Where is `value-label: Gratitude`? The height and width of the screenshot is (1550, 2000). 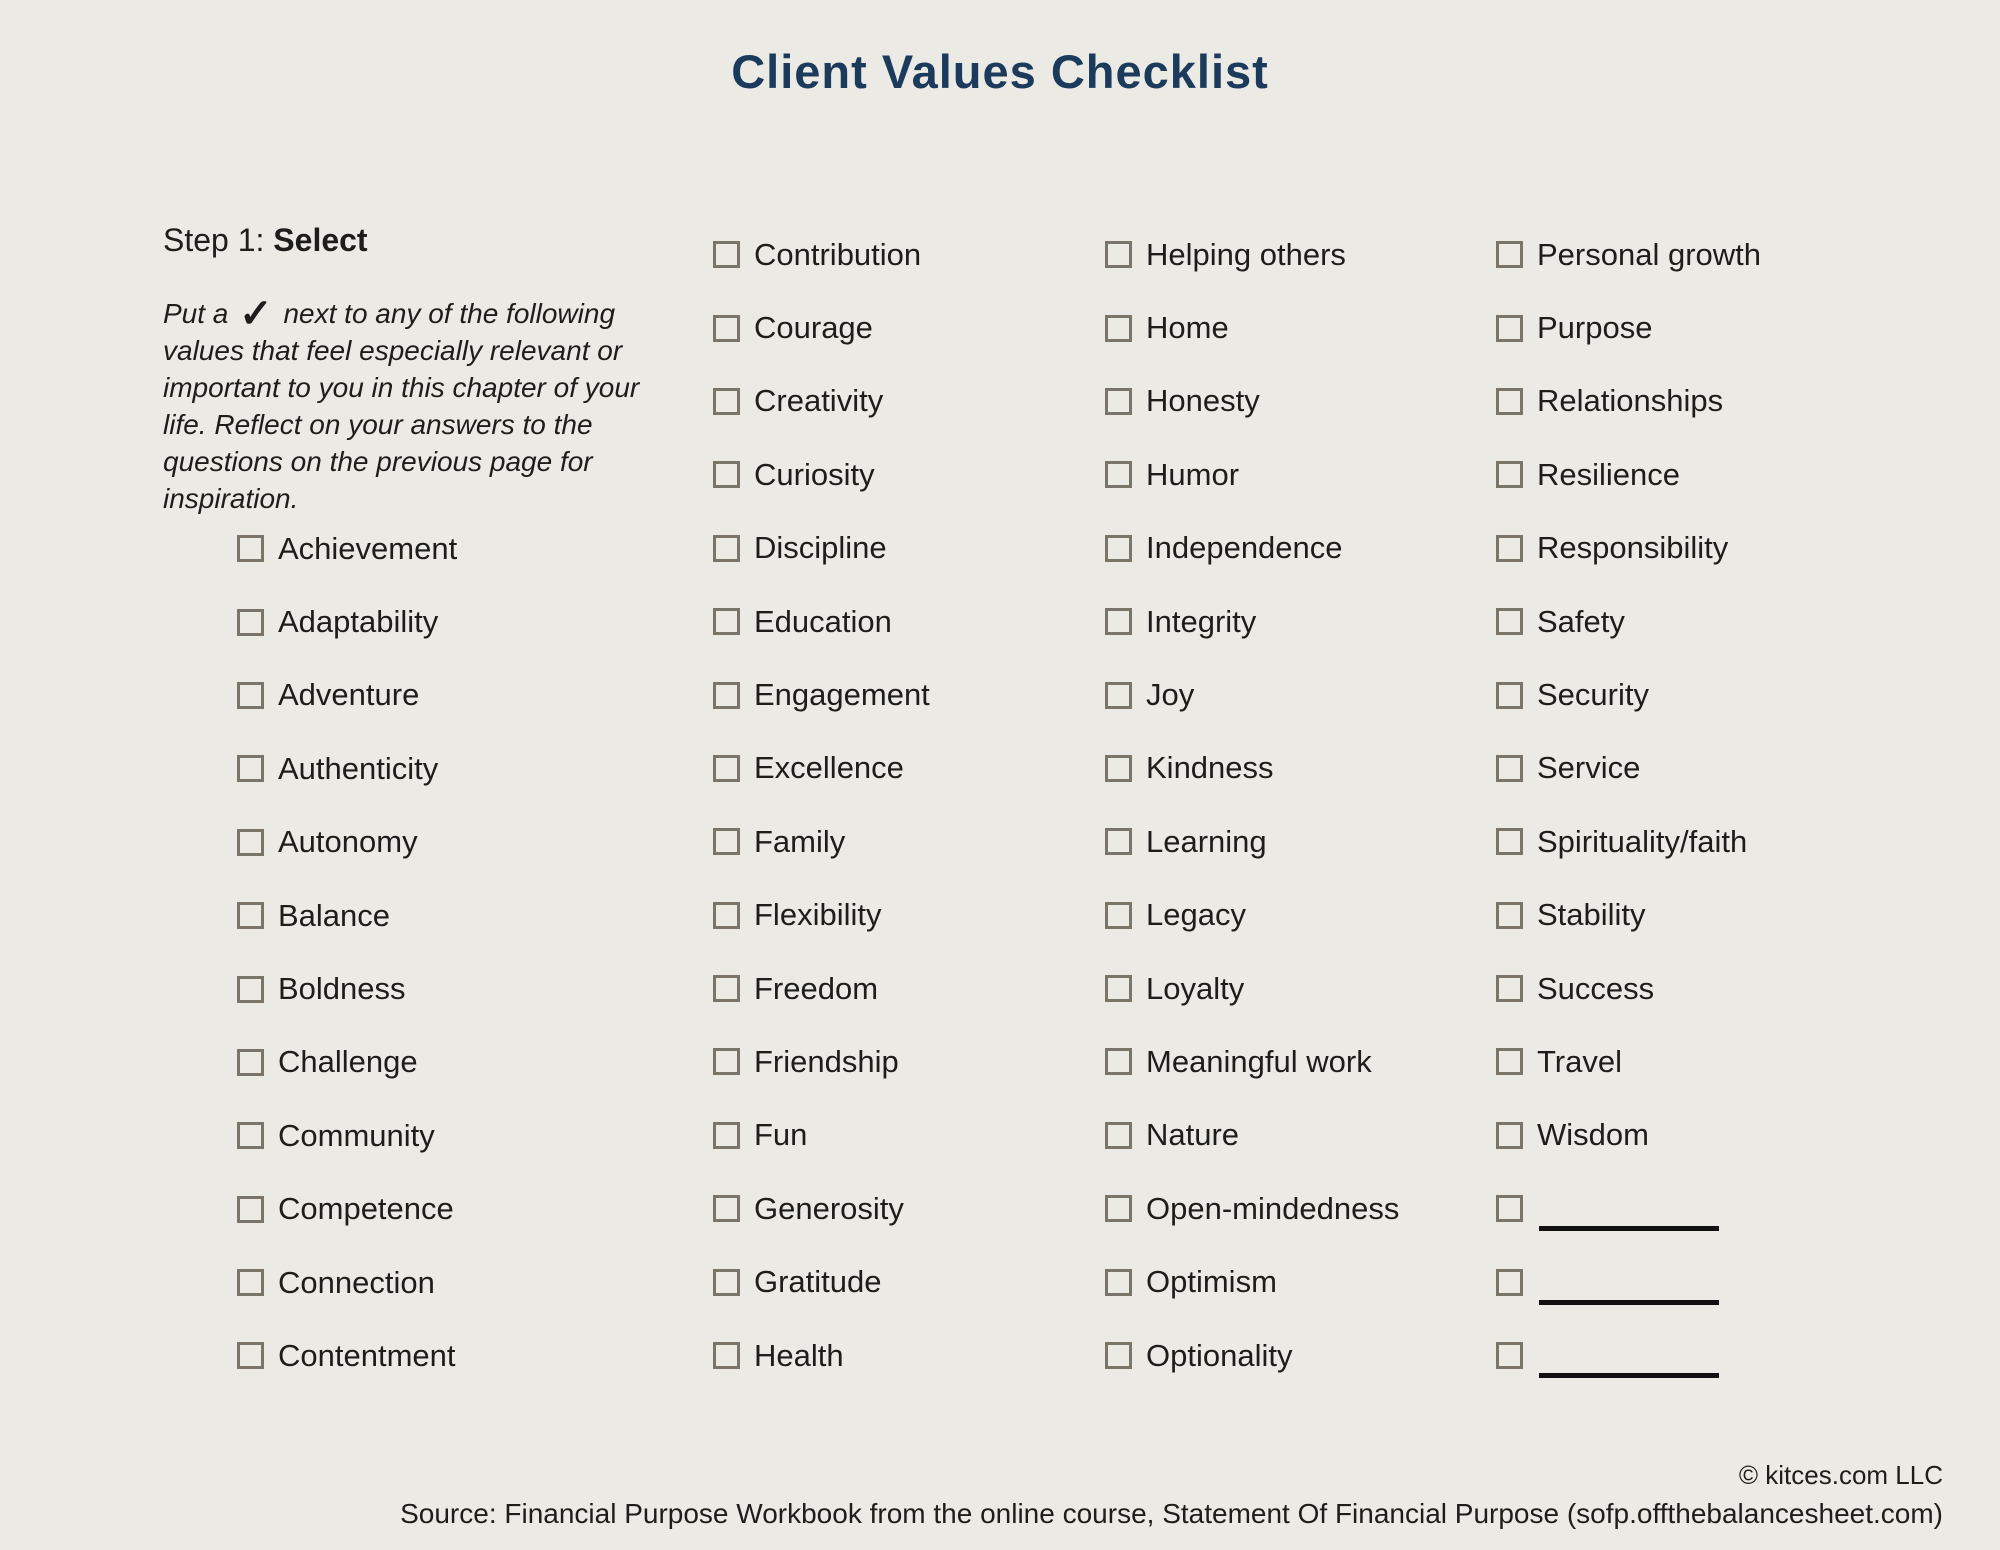 value-label: Gratitude is located at coordinates (818, 1282).